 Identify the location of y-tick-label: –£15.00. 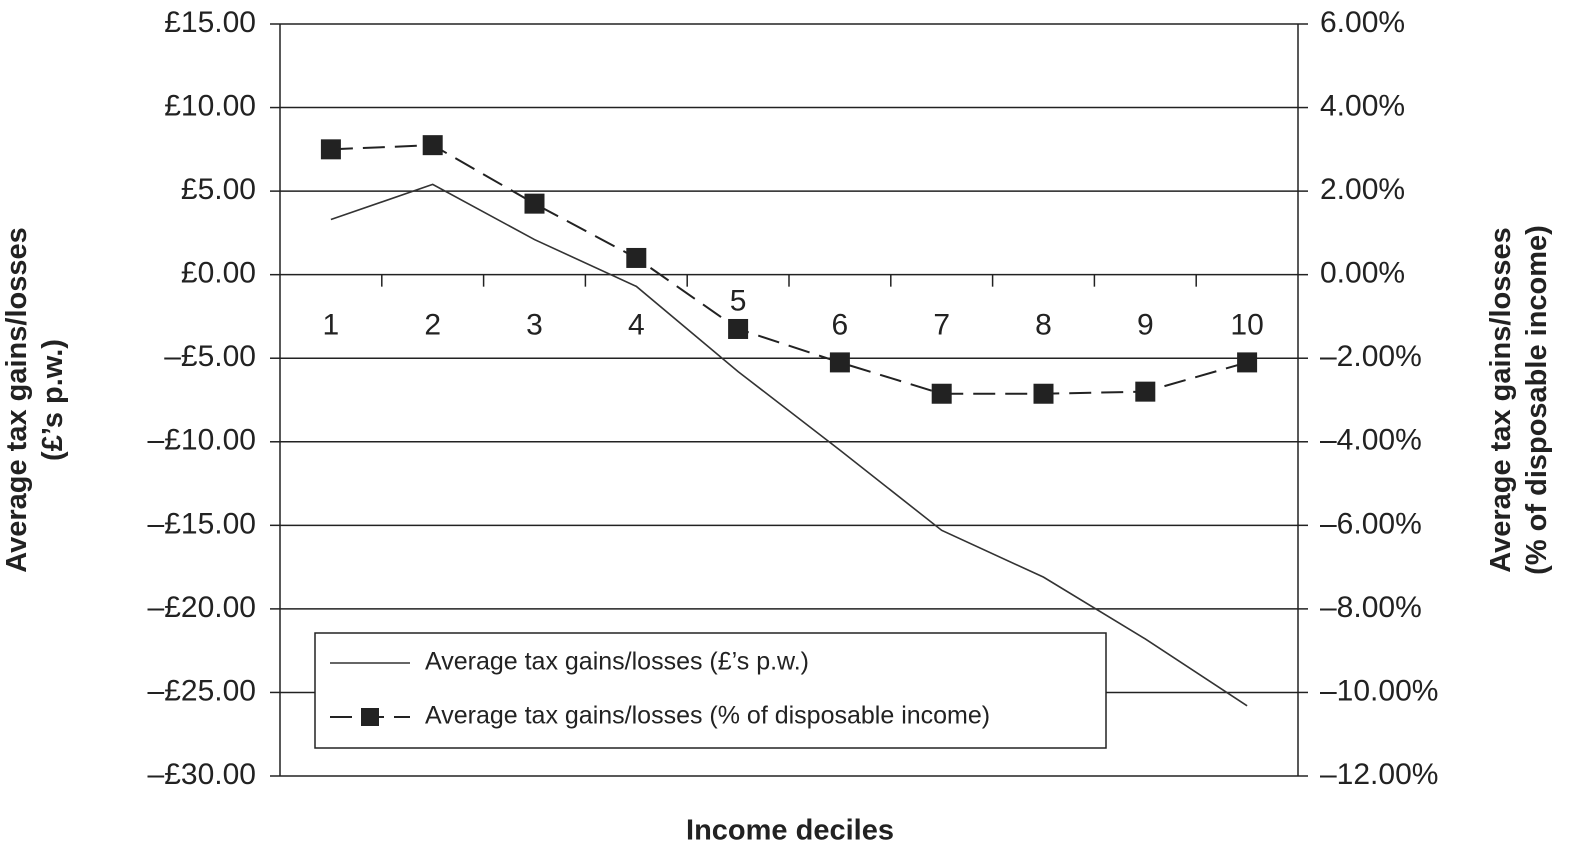
(202, 523).